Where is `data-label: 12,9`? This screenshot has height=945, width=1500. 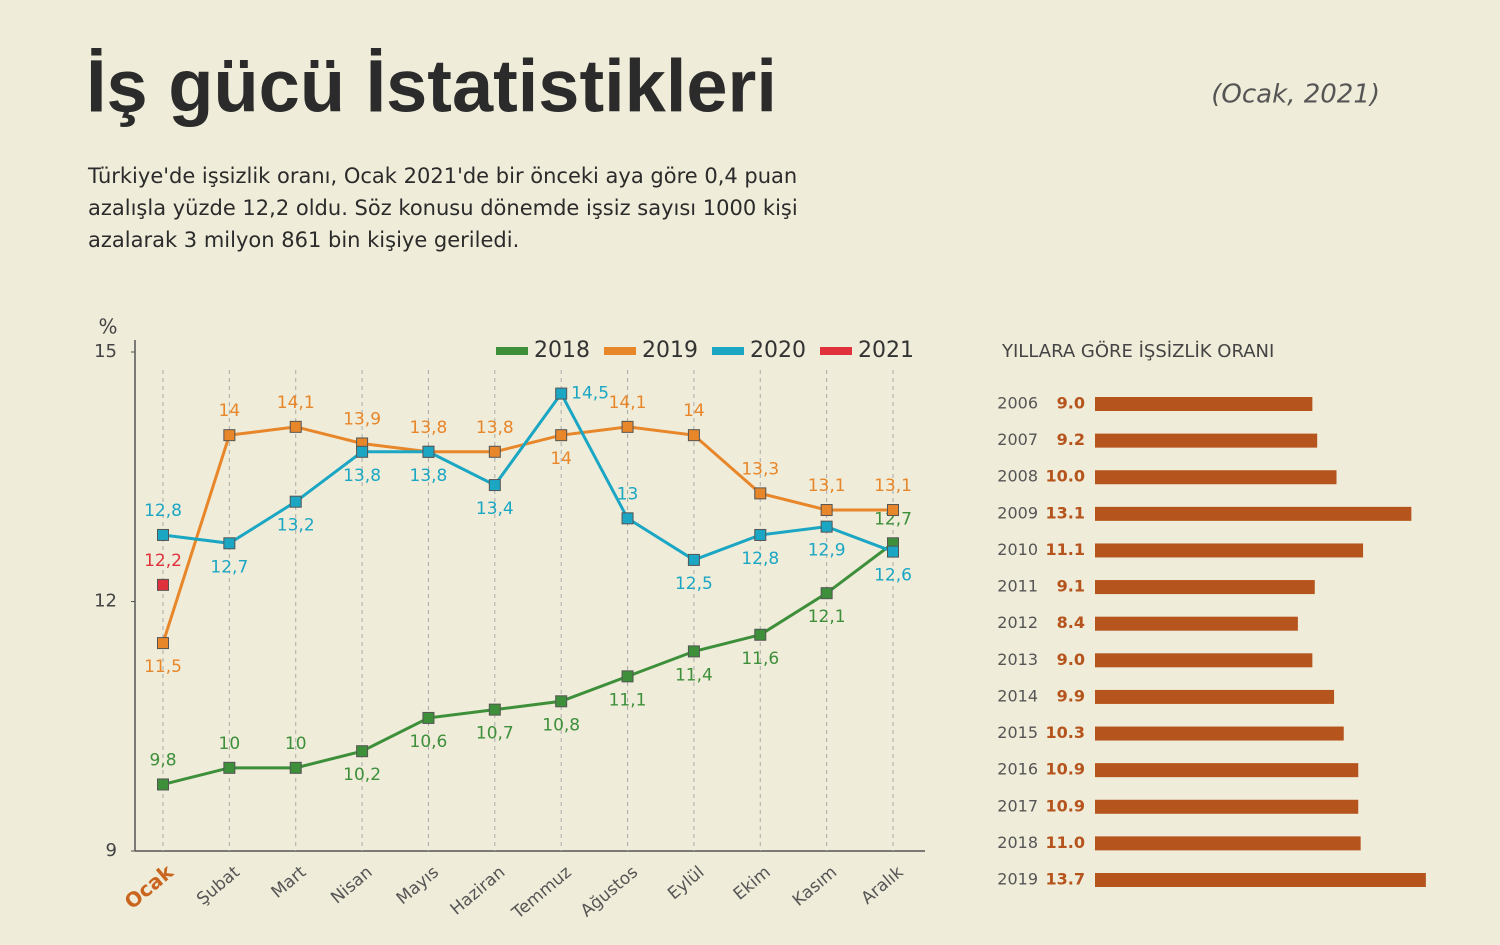
data-label: 12,9 is located at coordinates (827, 551).